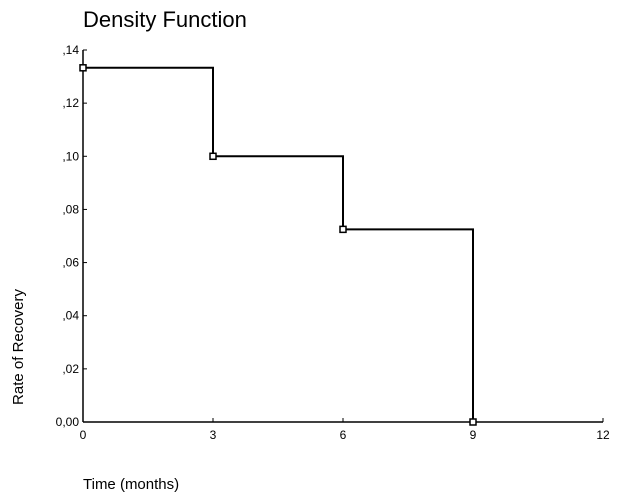 This screenshot has width=622, height=495. I want to click on y-tick-label: ,10, so click(70, 156).